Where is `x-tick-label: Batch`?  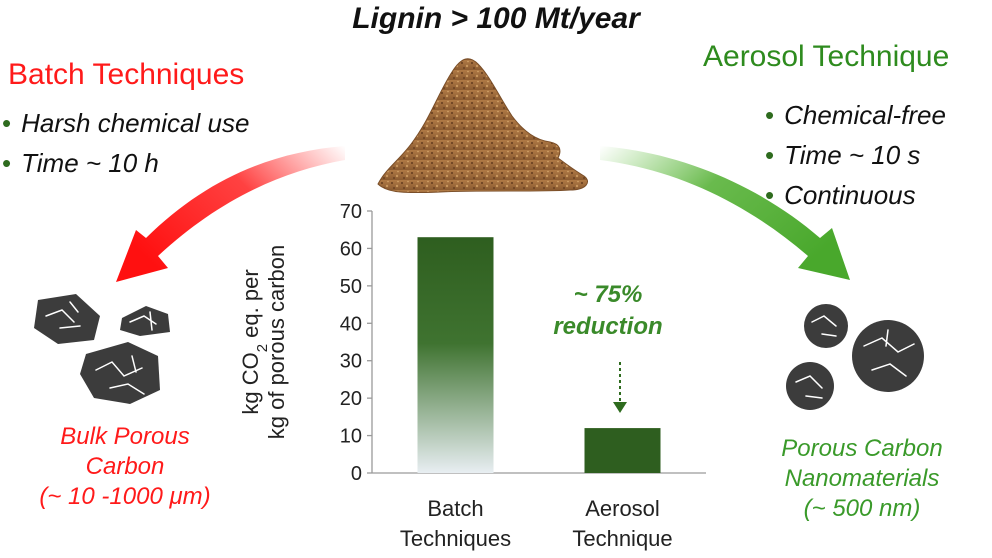
x-tick-label: Batch is located at coordinates (455, 508).